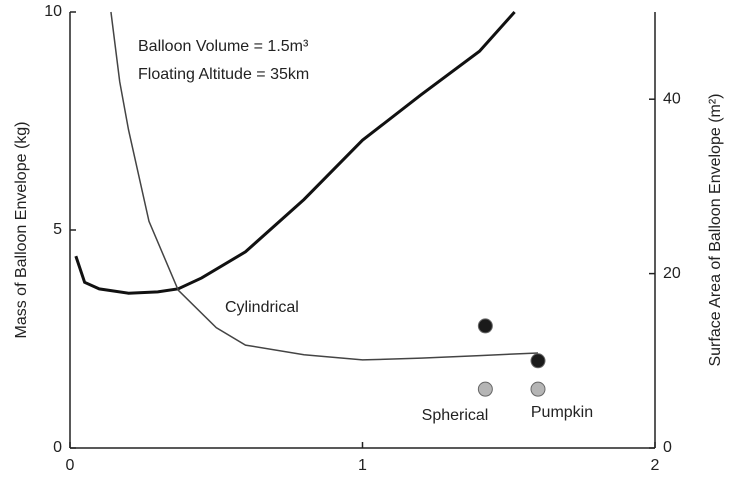  Describe the element at coordinates (262, 307) in the screenshot. I see `annotation: Cylindrical` at that location.